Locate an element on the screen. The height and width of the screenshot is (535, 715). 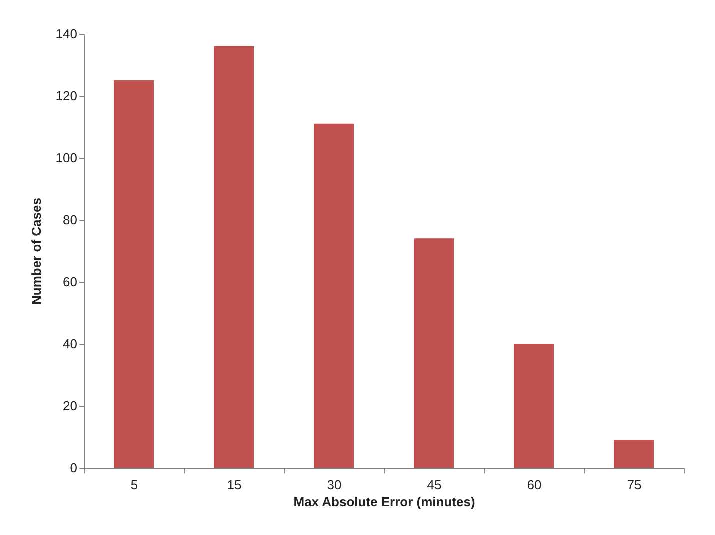
x-tick-label: 30 is located at coordinates (334, 485).